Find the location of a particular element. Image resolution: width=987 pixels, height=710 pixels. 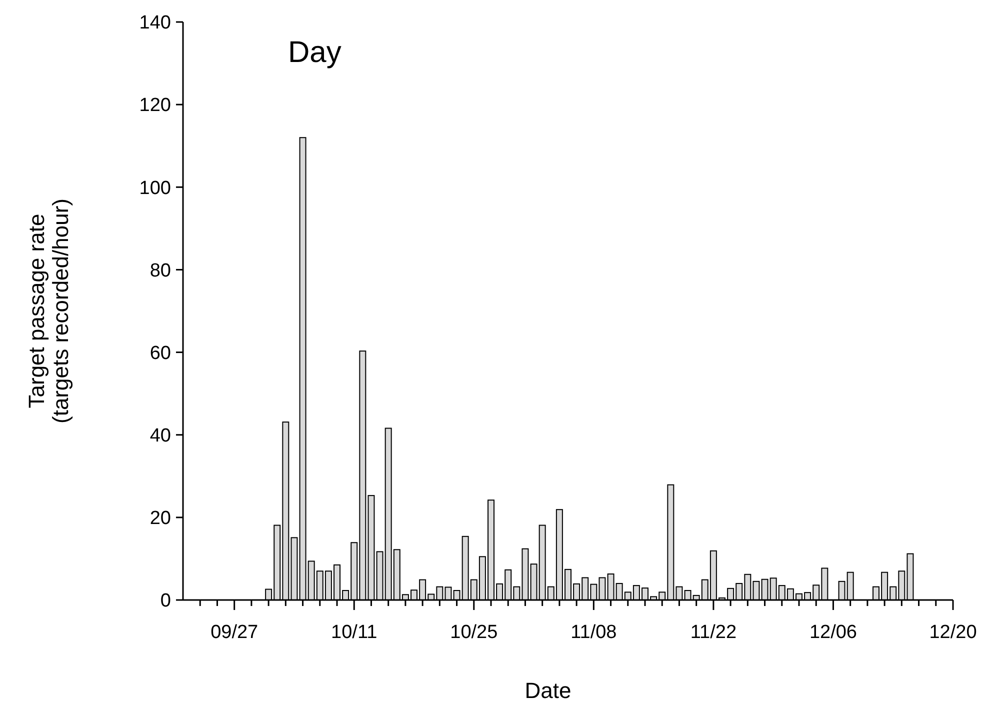

y-tick-label: 120 is located at coordinates (155, 105).